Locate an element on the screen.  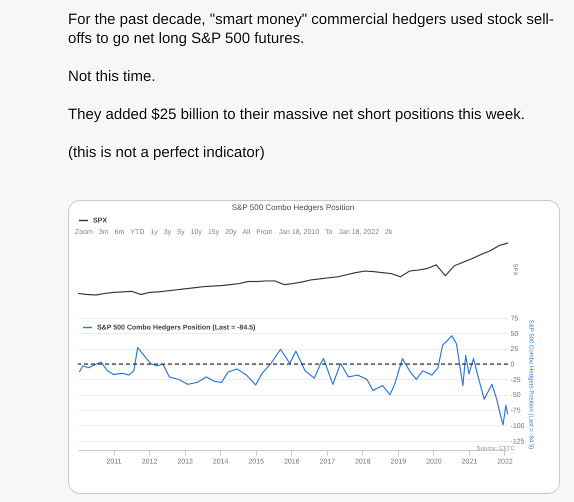
text: For the past decade, "smart money" commercial hedgers used stock sell-offs to go net long S&P 500 futures. is located at coordinates (311, 29).